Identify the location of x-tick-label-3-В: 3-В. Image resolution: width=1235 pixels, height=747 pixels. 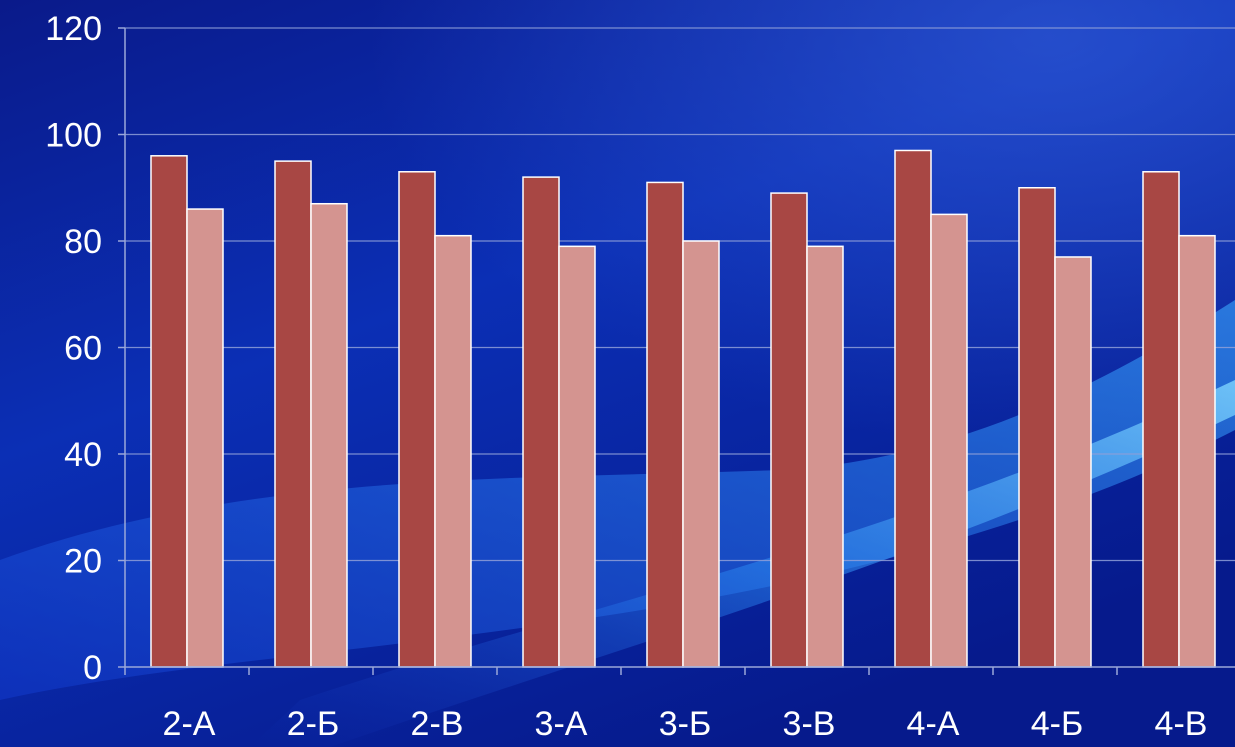
(809, 724).